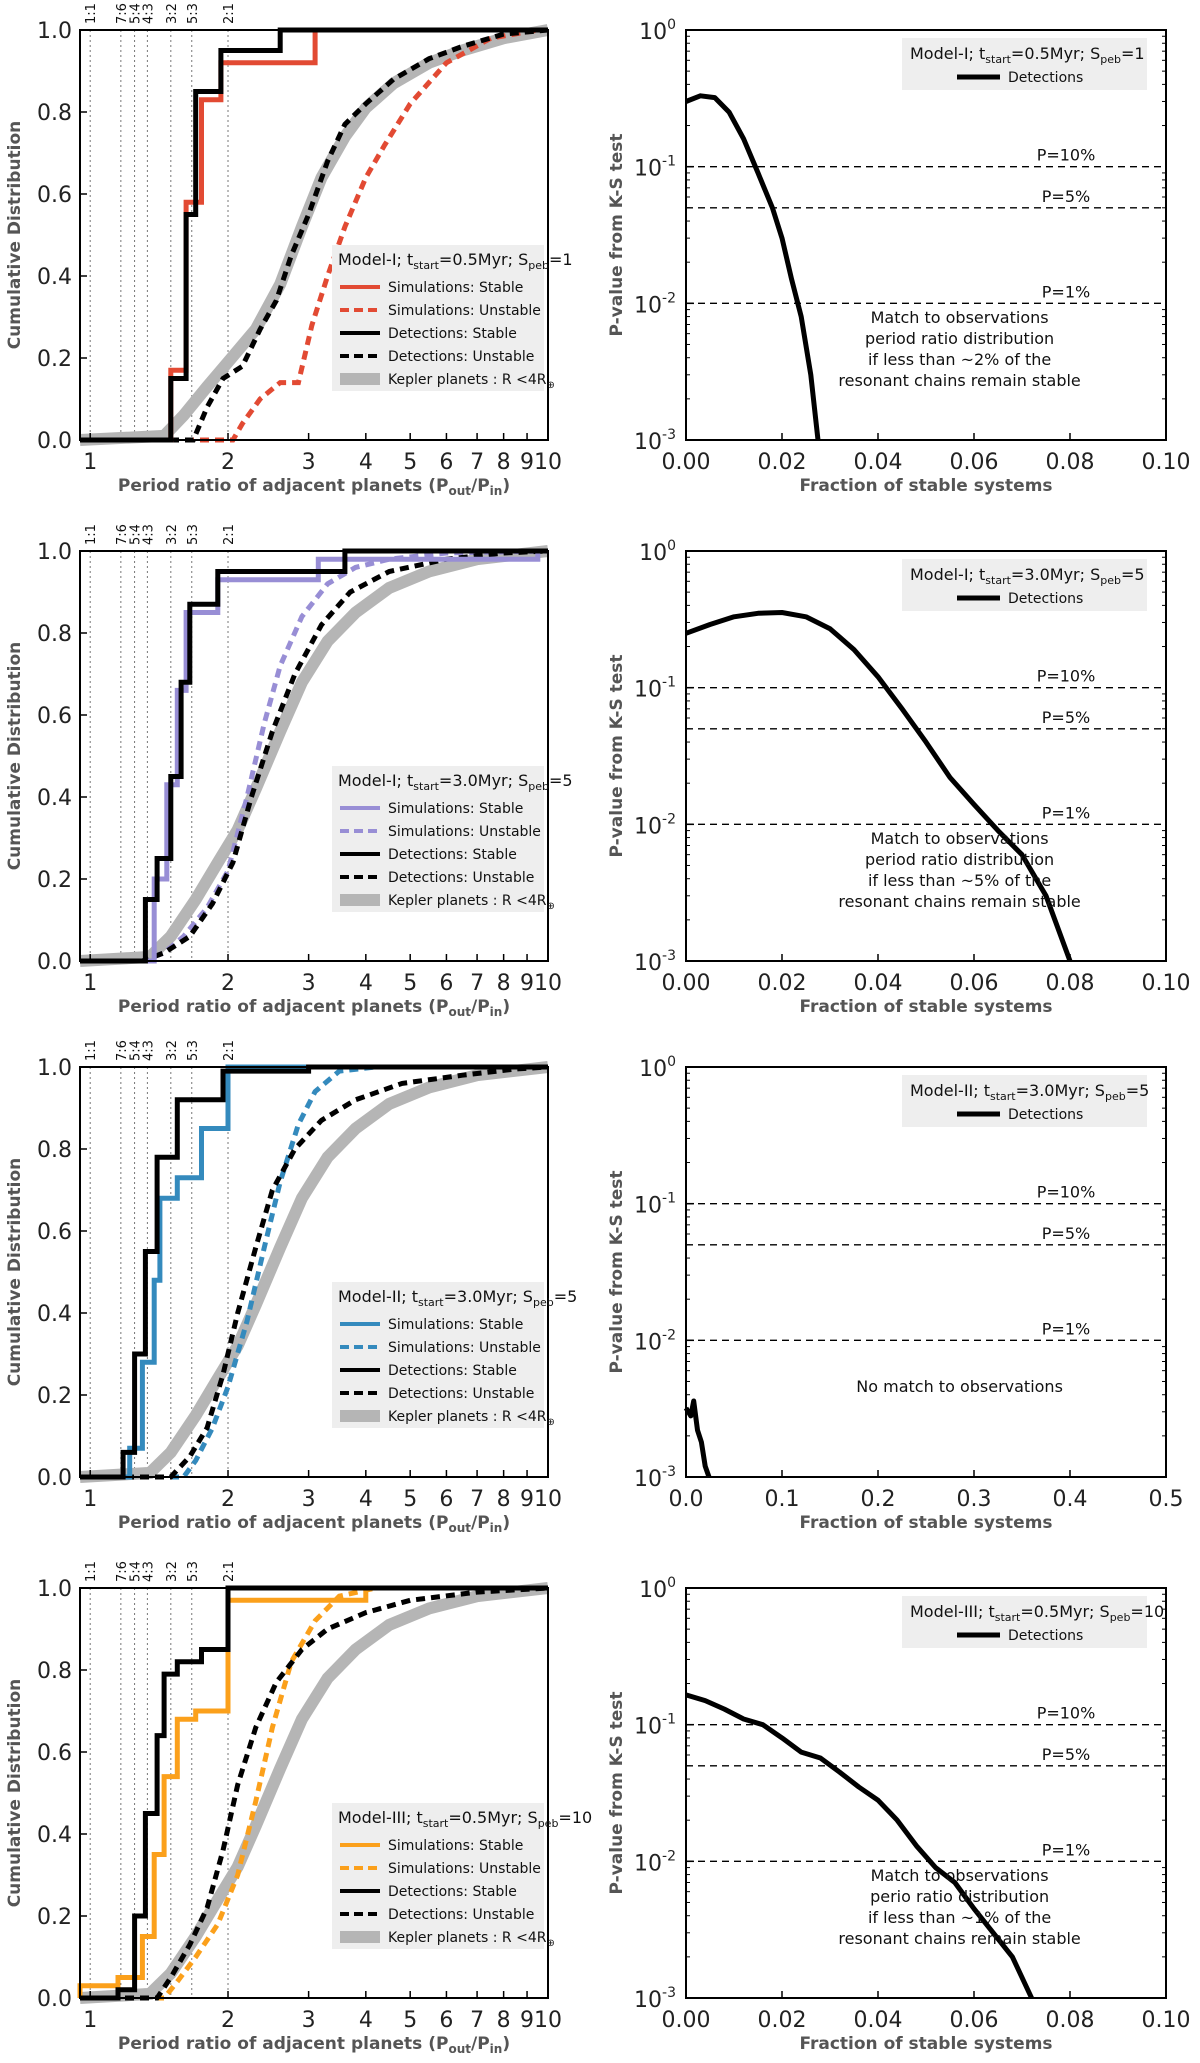 Image resolution: width=1200 pixels, height=2063 pixels. I want to click on pvalue-frame, so click(926, 1272).